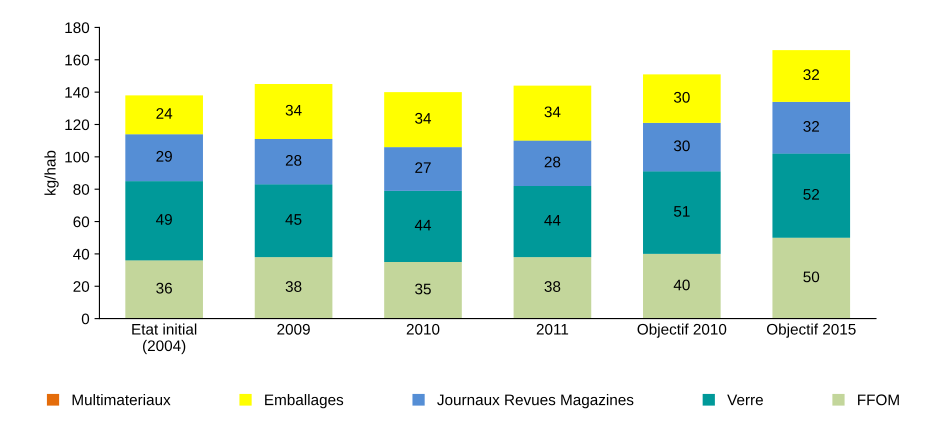 The height and width of the screenshot is (422, 947). Describe the element at coordinates (81, 222) in the screenshot. I see `y-tick-label: 60` at that location.